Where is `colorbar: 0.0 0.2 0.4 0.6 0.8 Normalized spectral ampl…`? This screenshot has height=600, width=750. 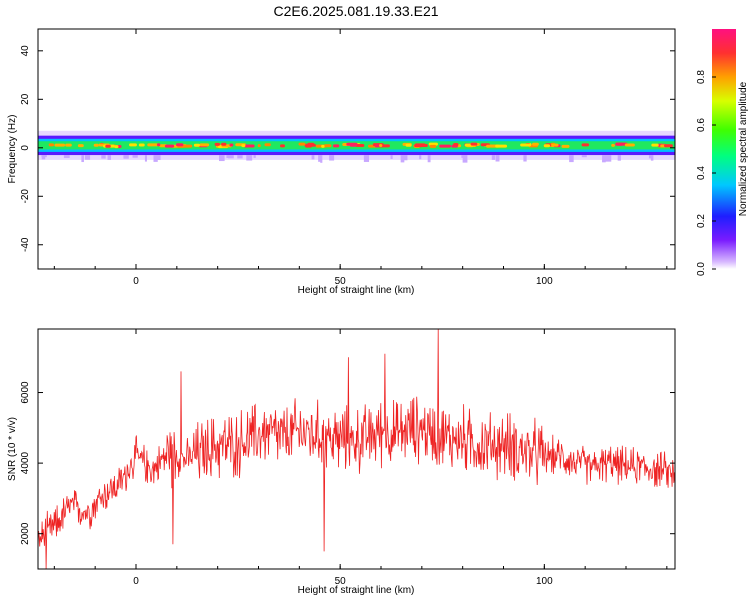 colorbar: 0.0 0.2 0.4 0.6 0.8 Normalized spectral ampl… is located at coordinates (722, 152).